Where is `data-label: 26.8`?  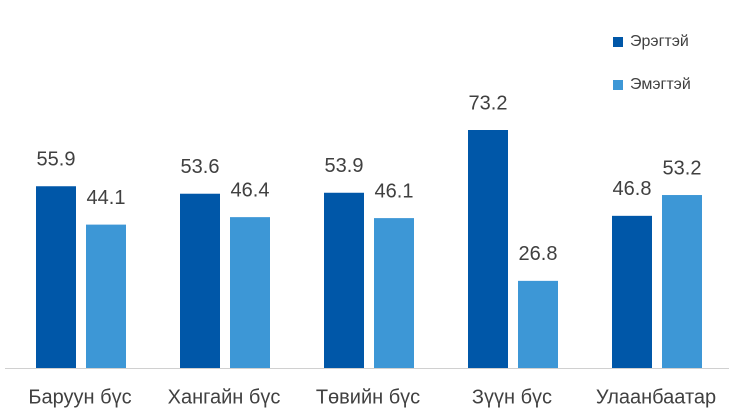
data-label: 26.8 is located at coordinates (538, 254).